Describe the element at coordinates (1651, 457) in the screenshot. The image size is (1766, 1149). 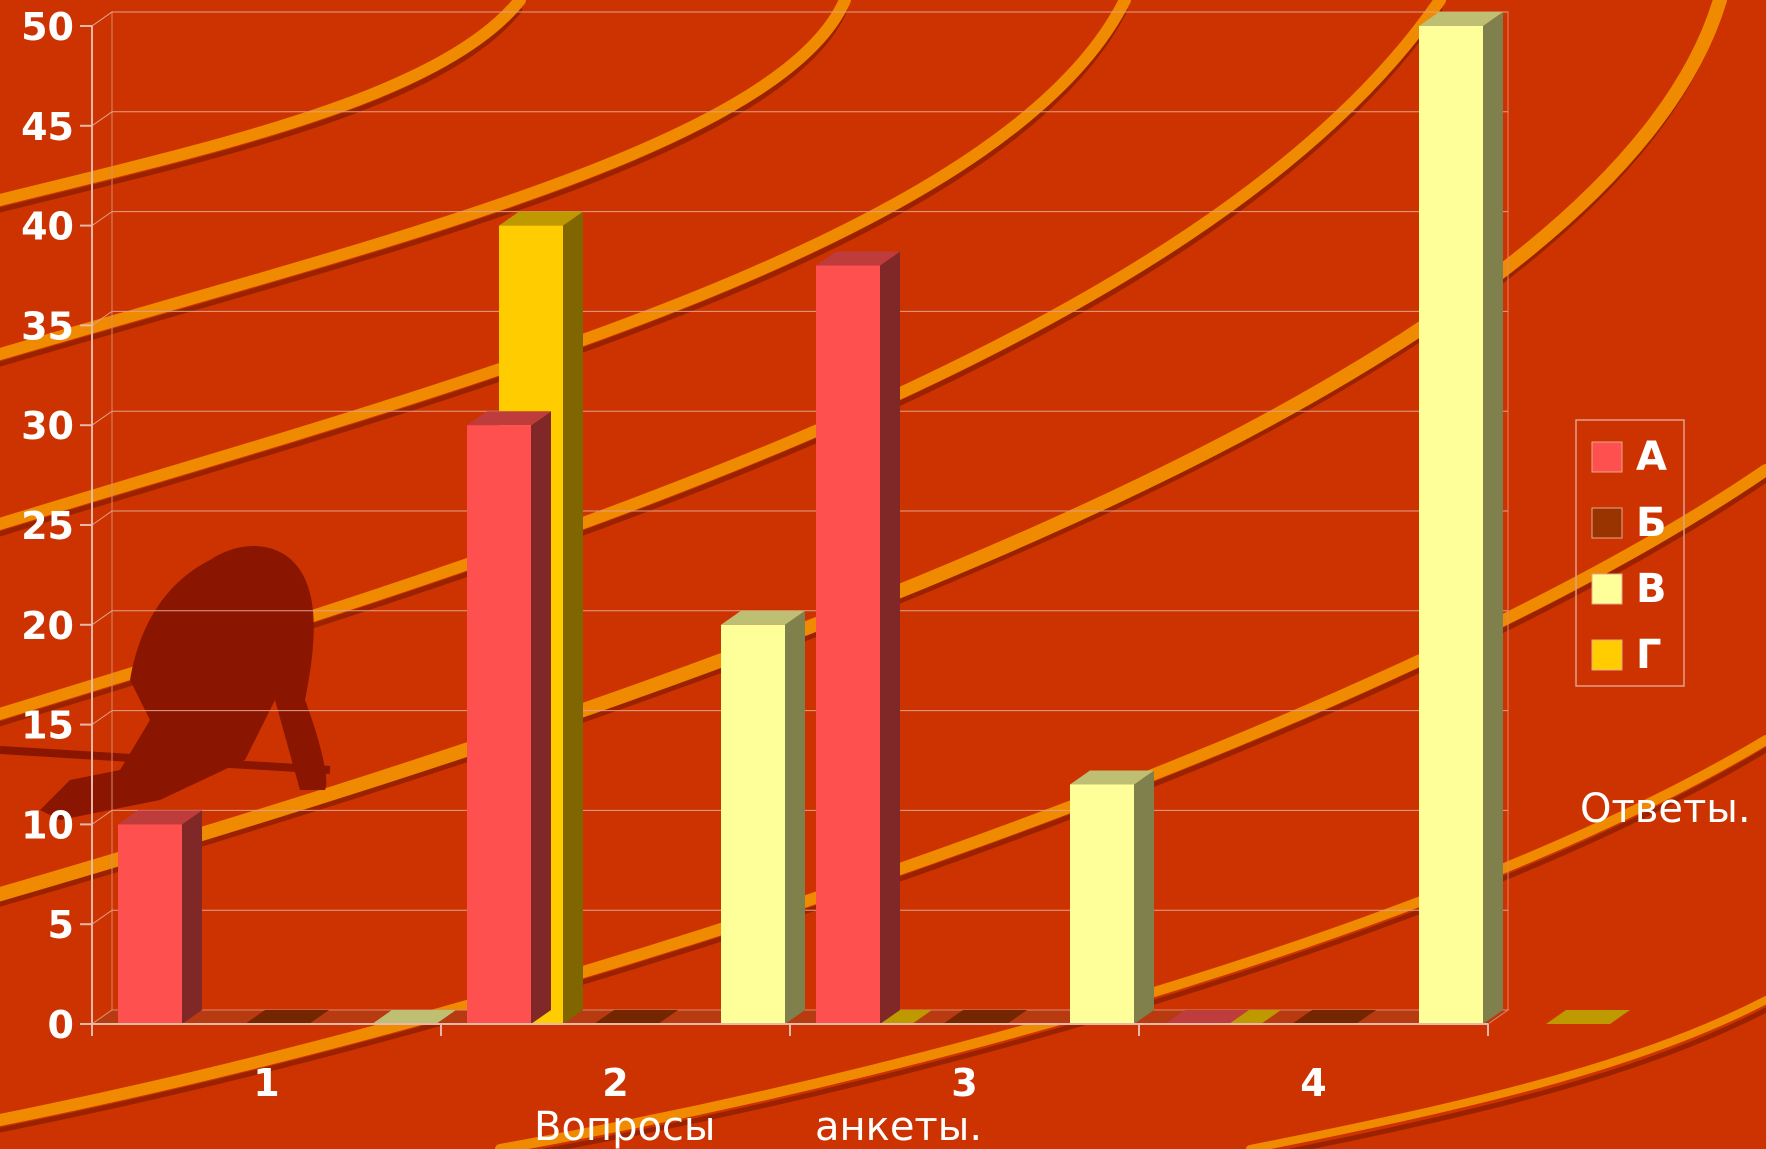
I see `legend-label: А` at that location.